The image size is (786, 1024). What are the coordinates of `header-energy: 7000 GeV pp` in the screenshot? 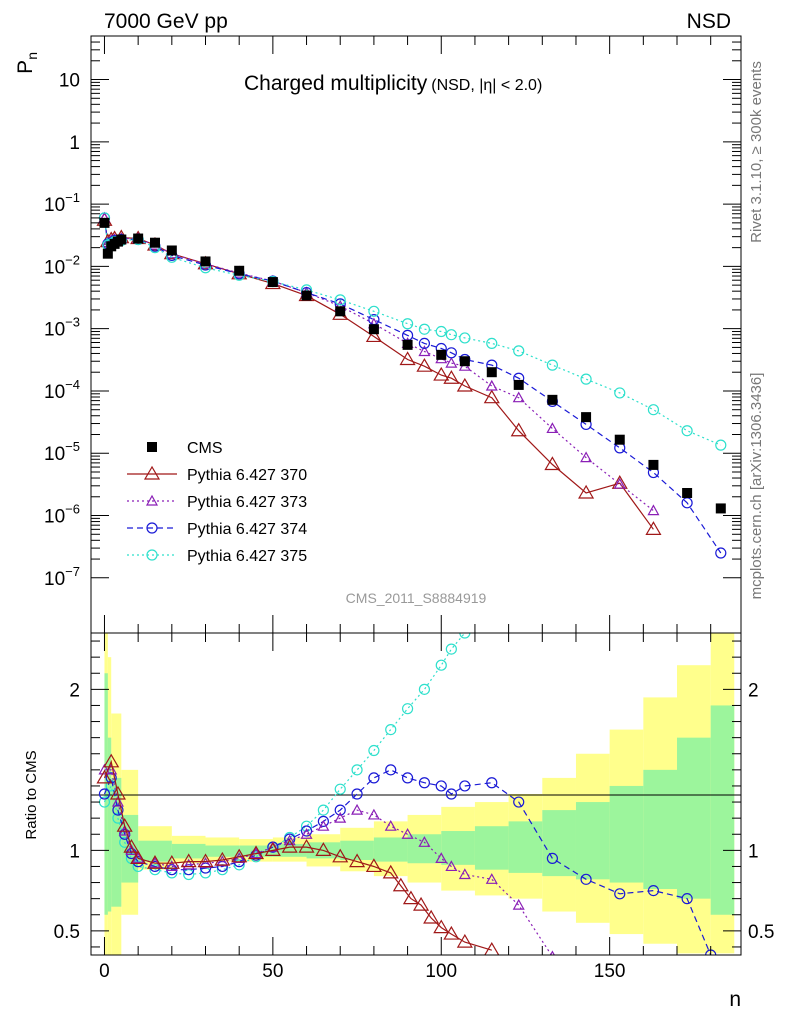 It's located at (166, 21).